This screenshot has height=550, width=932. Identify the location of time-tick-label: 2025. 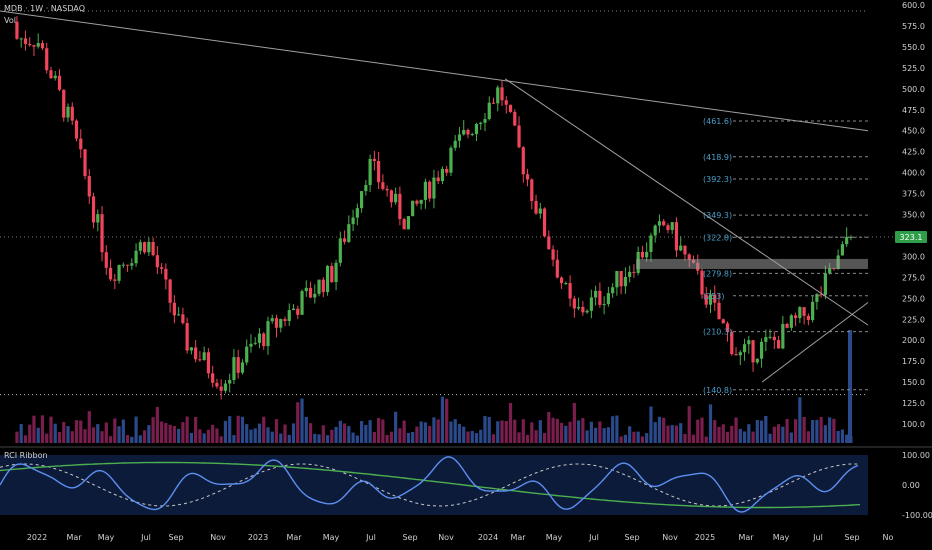
(705, 537).